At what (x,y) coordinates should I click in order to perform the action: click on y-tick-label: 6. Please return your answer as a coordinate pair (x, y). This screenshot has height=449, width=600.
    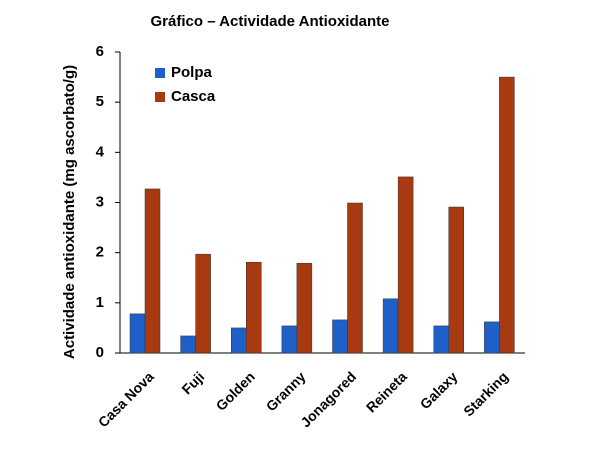
    Looking at the image, I should click on (100, 51).